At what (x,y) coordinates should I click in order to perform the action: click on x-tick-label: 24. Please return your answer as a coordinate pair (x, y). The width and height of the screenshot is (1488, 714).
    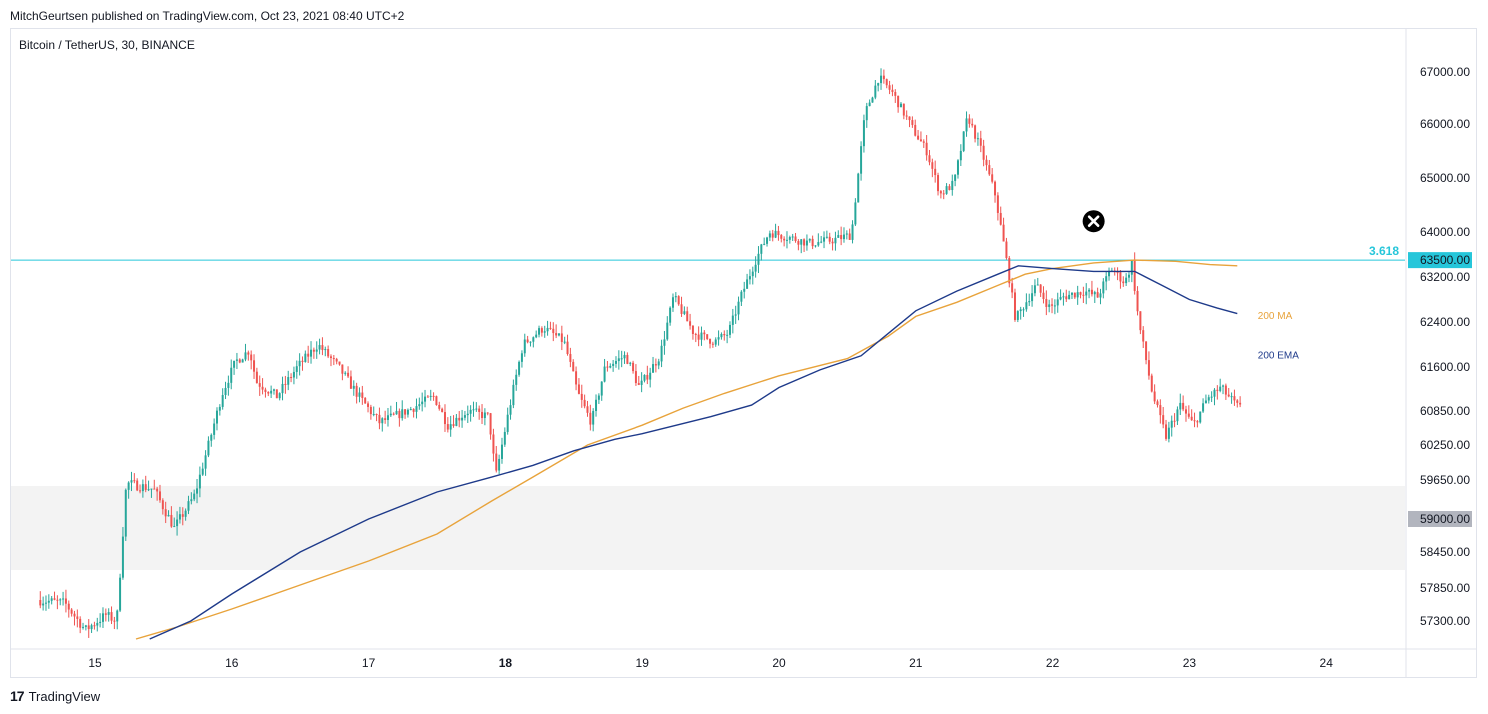
    Looking at the image, I should click on (1327, 663).